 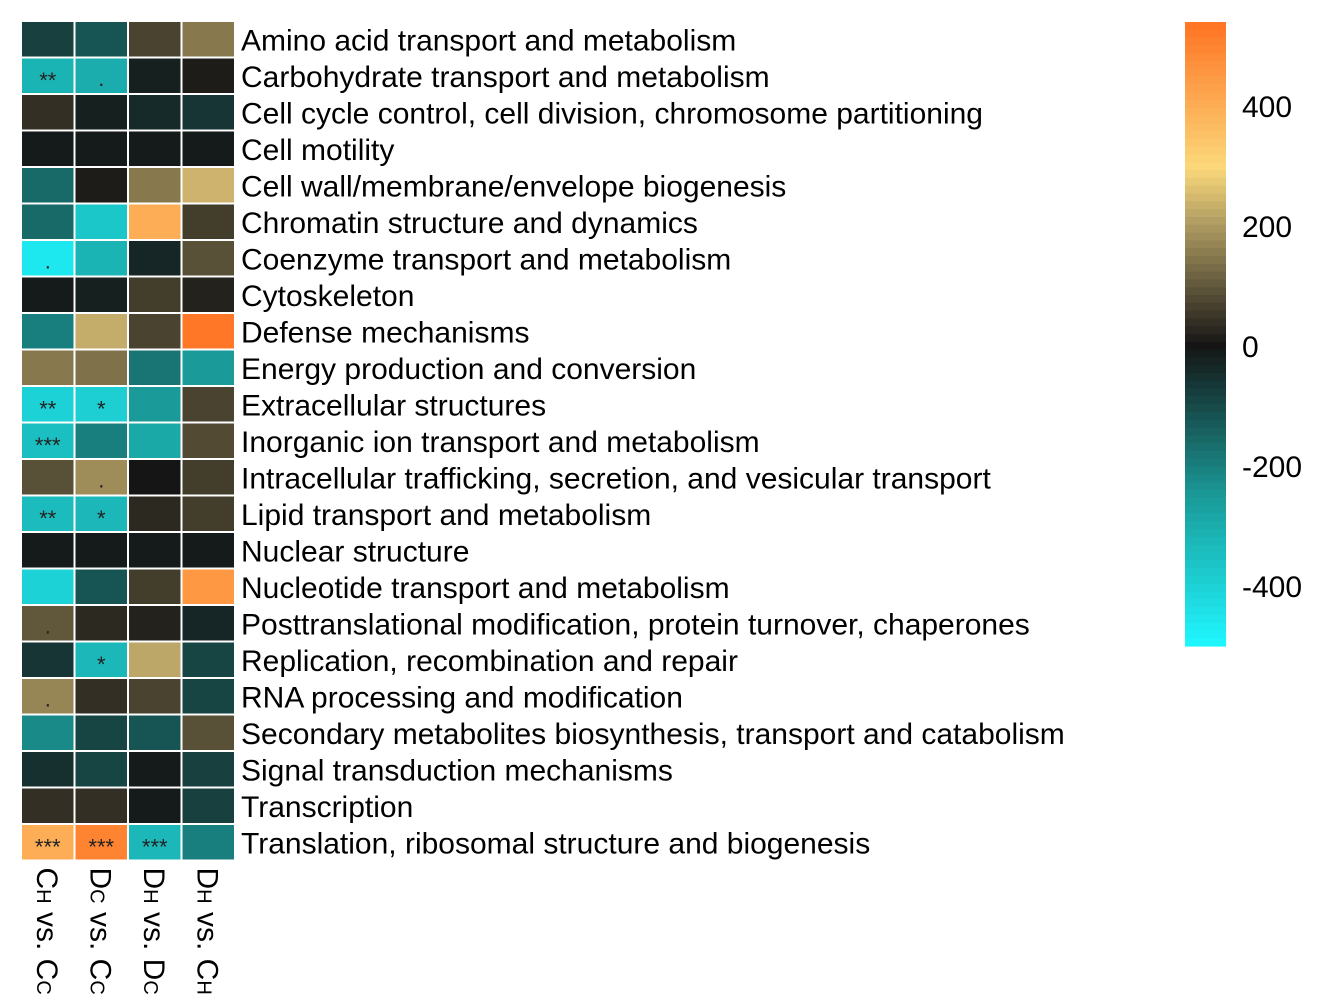 What do you see at coordinates (462, 697) in the screenshot?
I see `row-label: RNA processing and modification` at bounding box center [462, 697].